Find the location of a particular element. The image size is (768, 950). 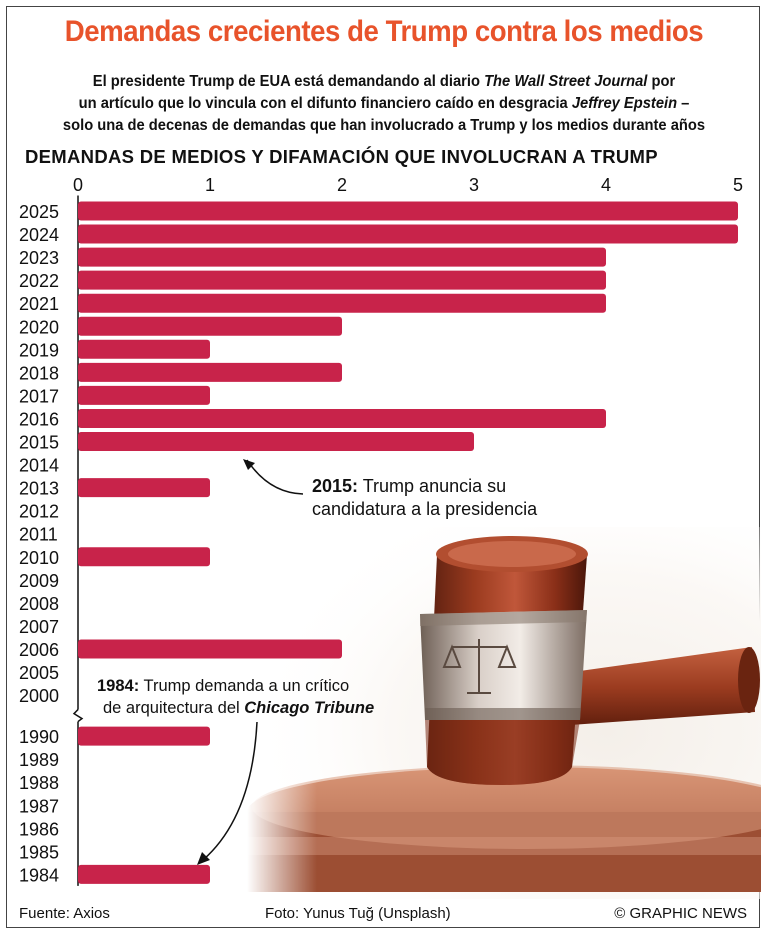

y-tick-label: 2021 is located at coordinates (39, 304).